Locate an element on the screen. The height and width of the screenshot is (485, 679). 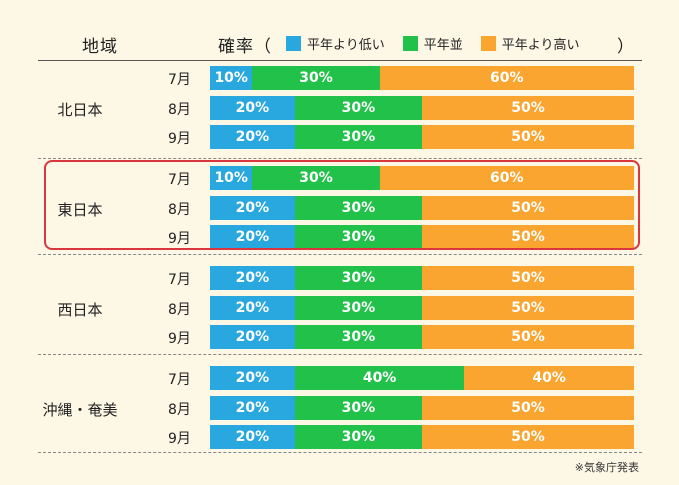
legend-item: 平年より高い is located at coordinates (530, 43).